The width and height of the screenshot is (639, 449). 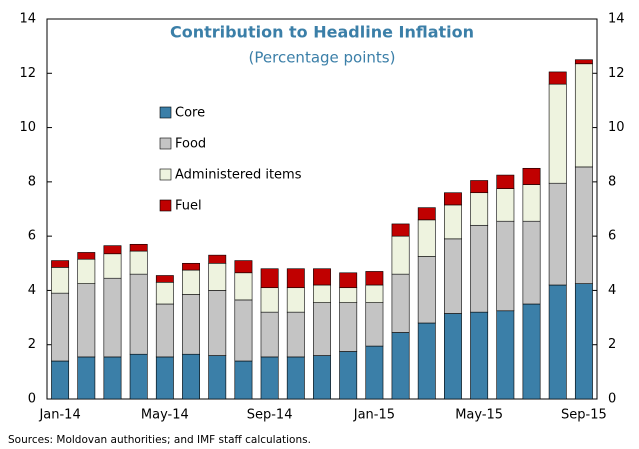 I want to click on x-tick-label: Jan-15, so click(x=374, y=415).